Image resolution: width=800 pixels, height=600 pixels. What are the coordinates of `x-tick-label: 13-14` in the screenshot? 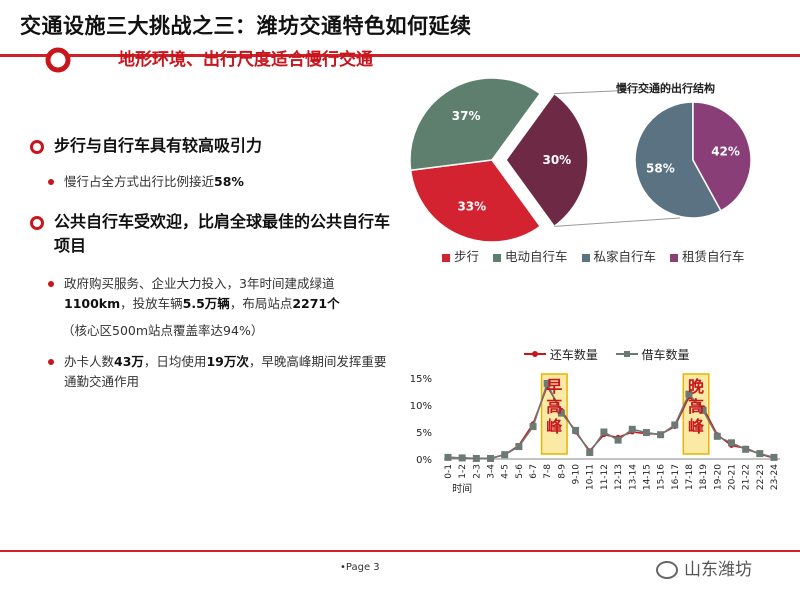 It's located at (633, 477).